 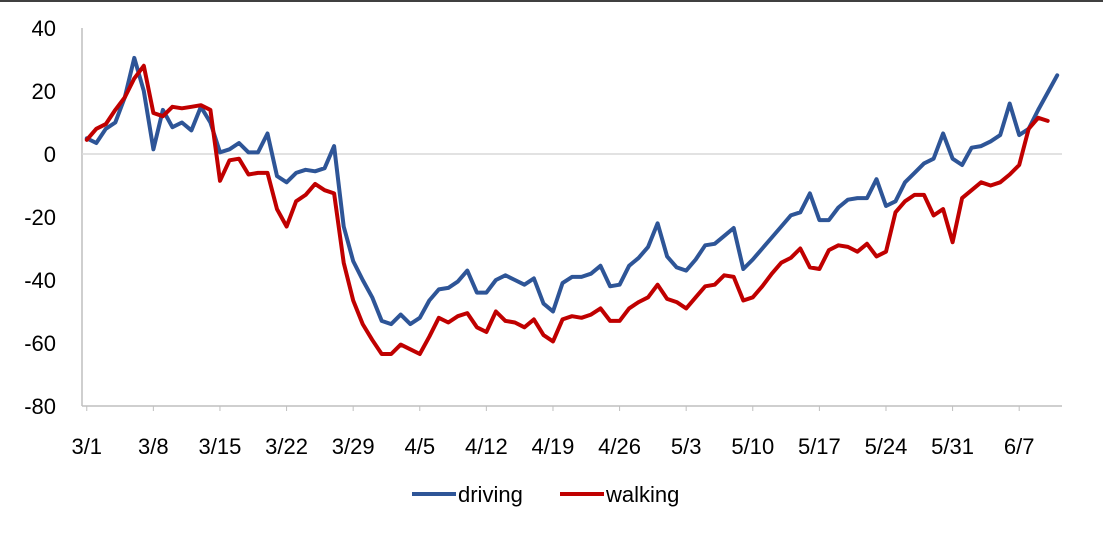 I want to click on x-tick-label: 5/24, so click(x=886, y=446).